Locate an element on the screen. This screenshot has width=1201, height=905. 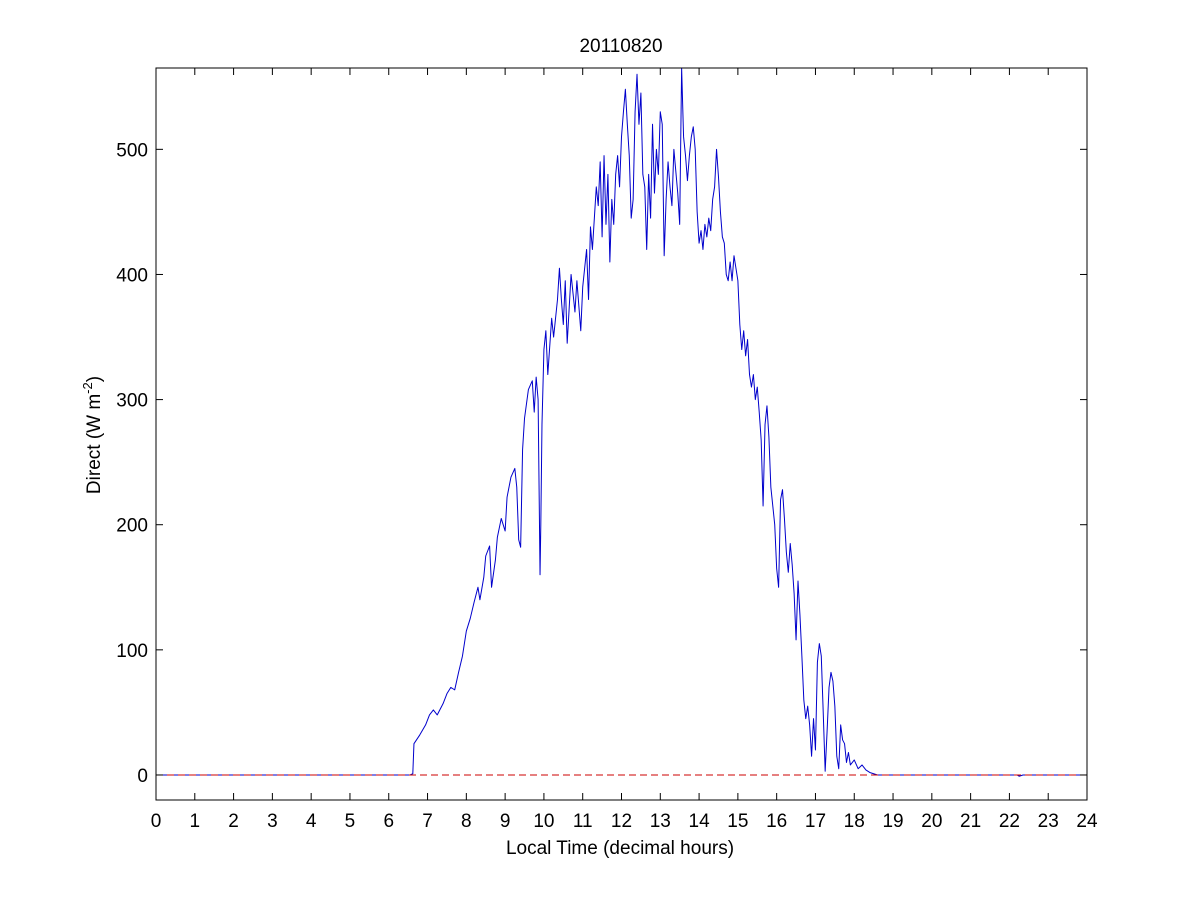
y-axis-label-superscript: -2 is located at coordinates (87, 388).